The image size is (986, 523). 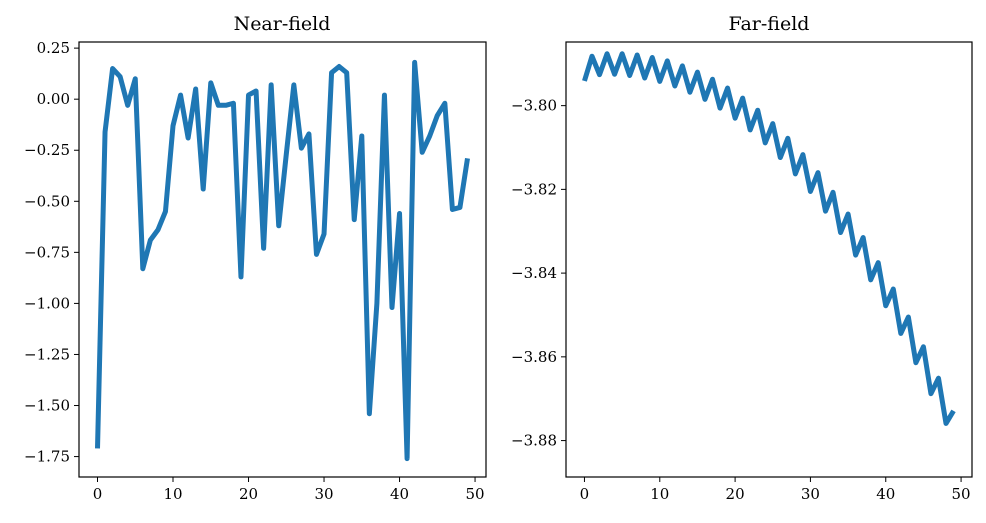 I want to click on far-field-x-tick-label: 30, so click(x=810, y=494).